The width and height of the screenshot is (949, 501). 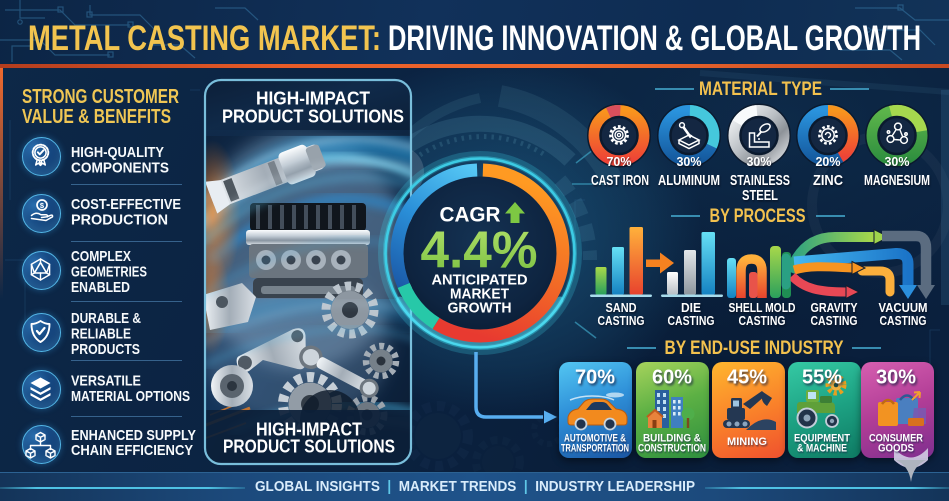 I want to click on svg-text: ENABLED, so click(x=100, y=287).